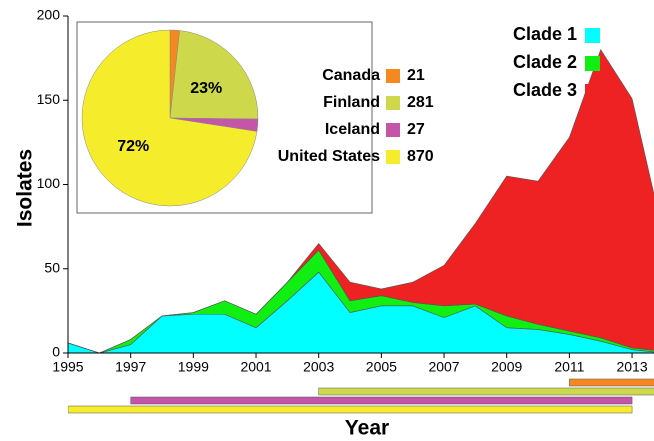 The height and width of the screenshot is (441, 654). I want to click on x-tick-label: 2009, so click(506, 367).